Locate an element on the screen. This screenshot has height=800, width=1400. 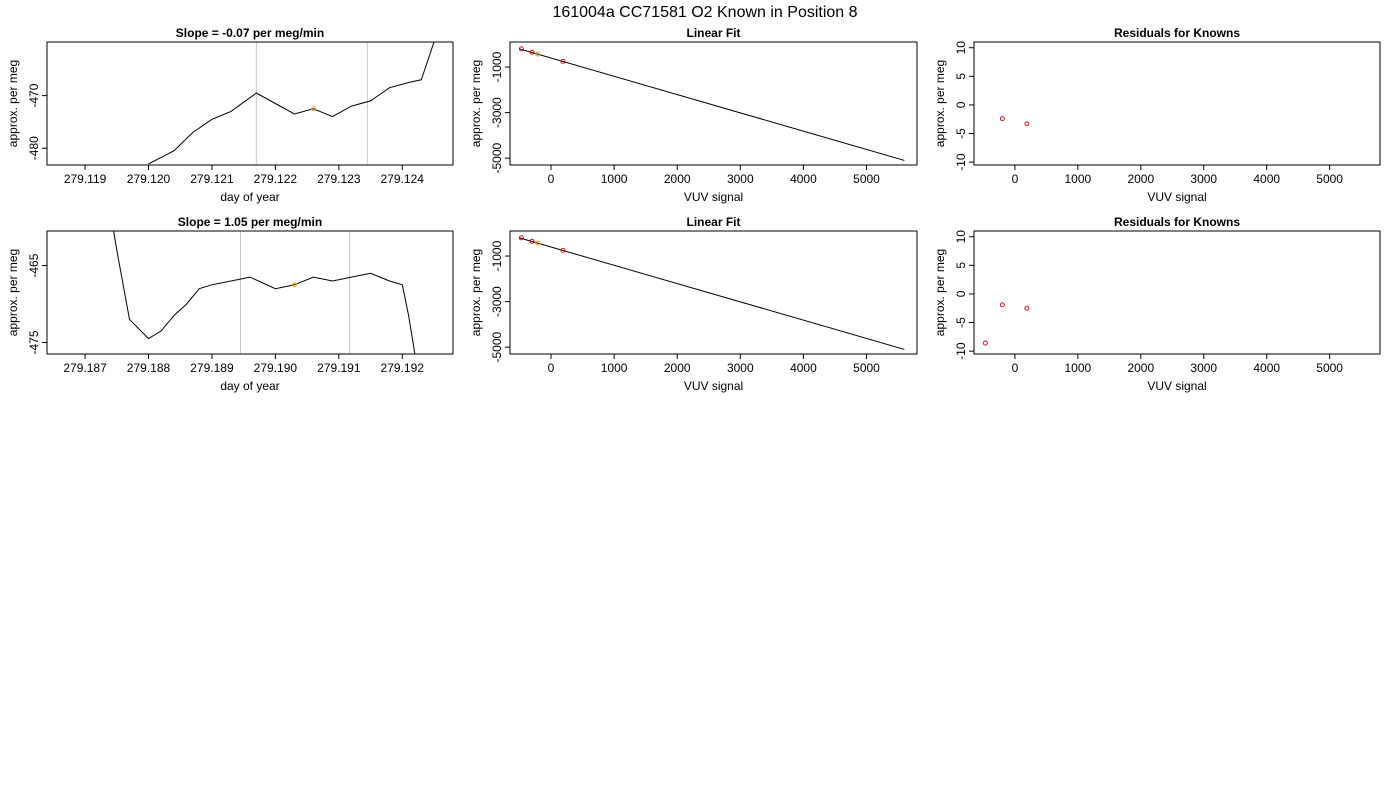
x-tick-label: 279.123 is located at coordinates (339, 179).